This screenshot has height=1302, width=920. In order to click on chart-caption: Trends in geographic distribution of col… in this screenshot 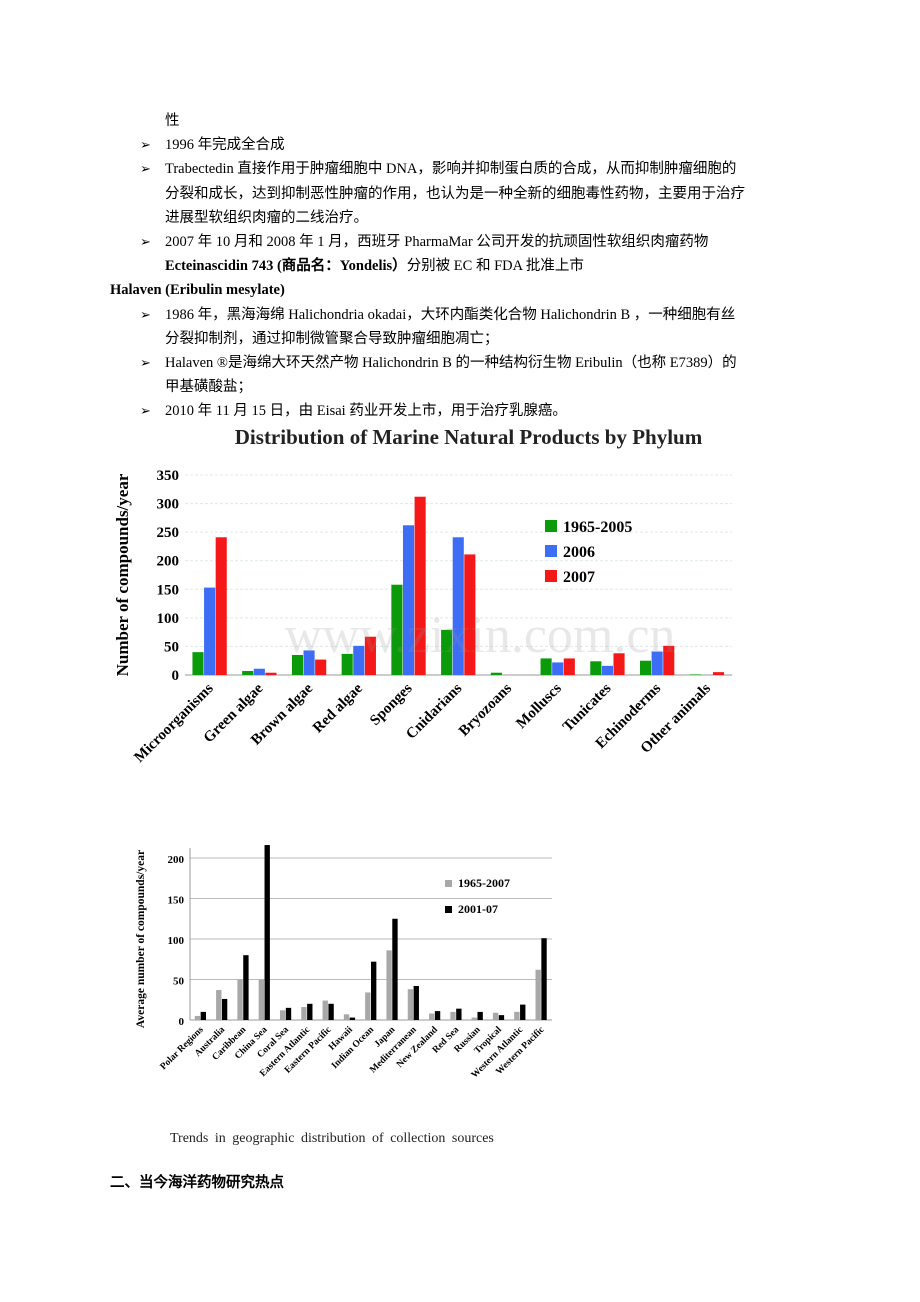, I will do `click(332, 1138)`.